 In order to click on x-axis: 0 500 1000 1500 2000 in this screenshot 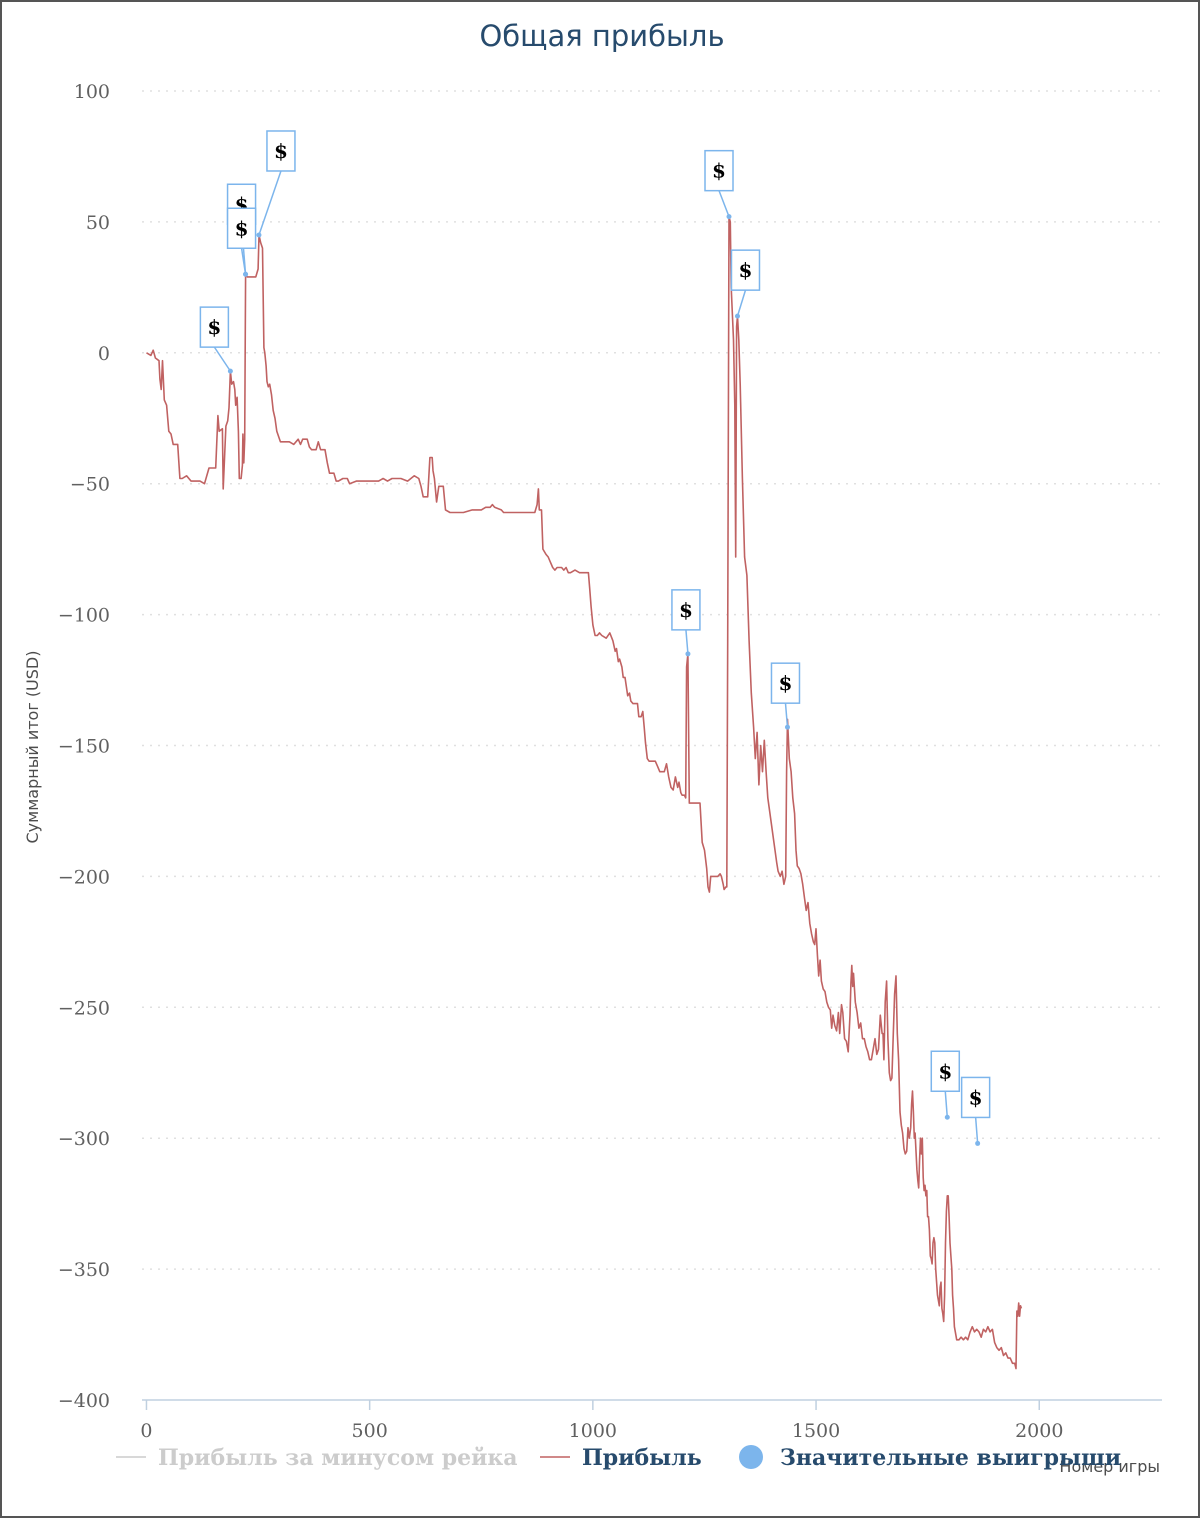, I will do `click(651, 1420)`.